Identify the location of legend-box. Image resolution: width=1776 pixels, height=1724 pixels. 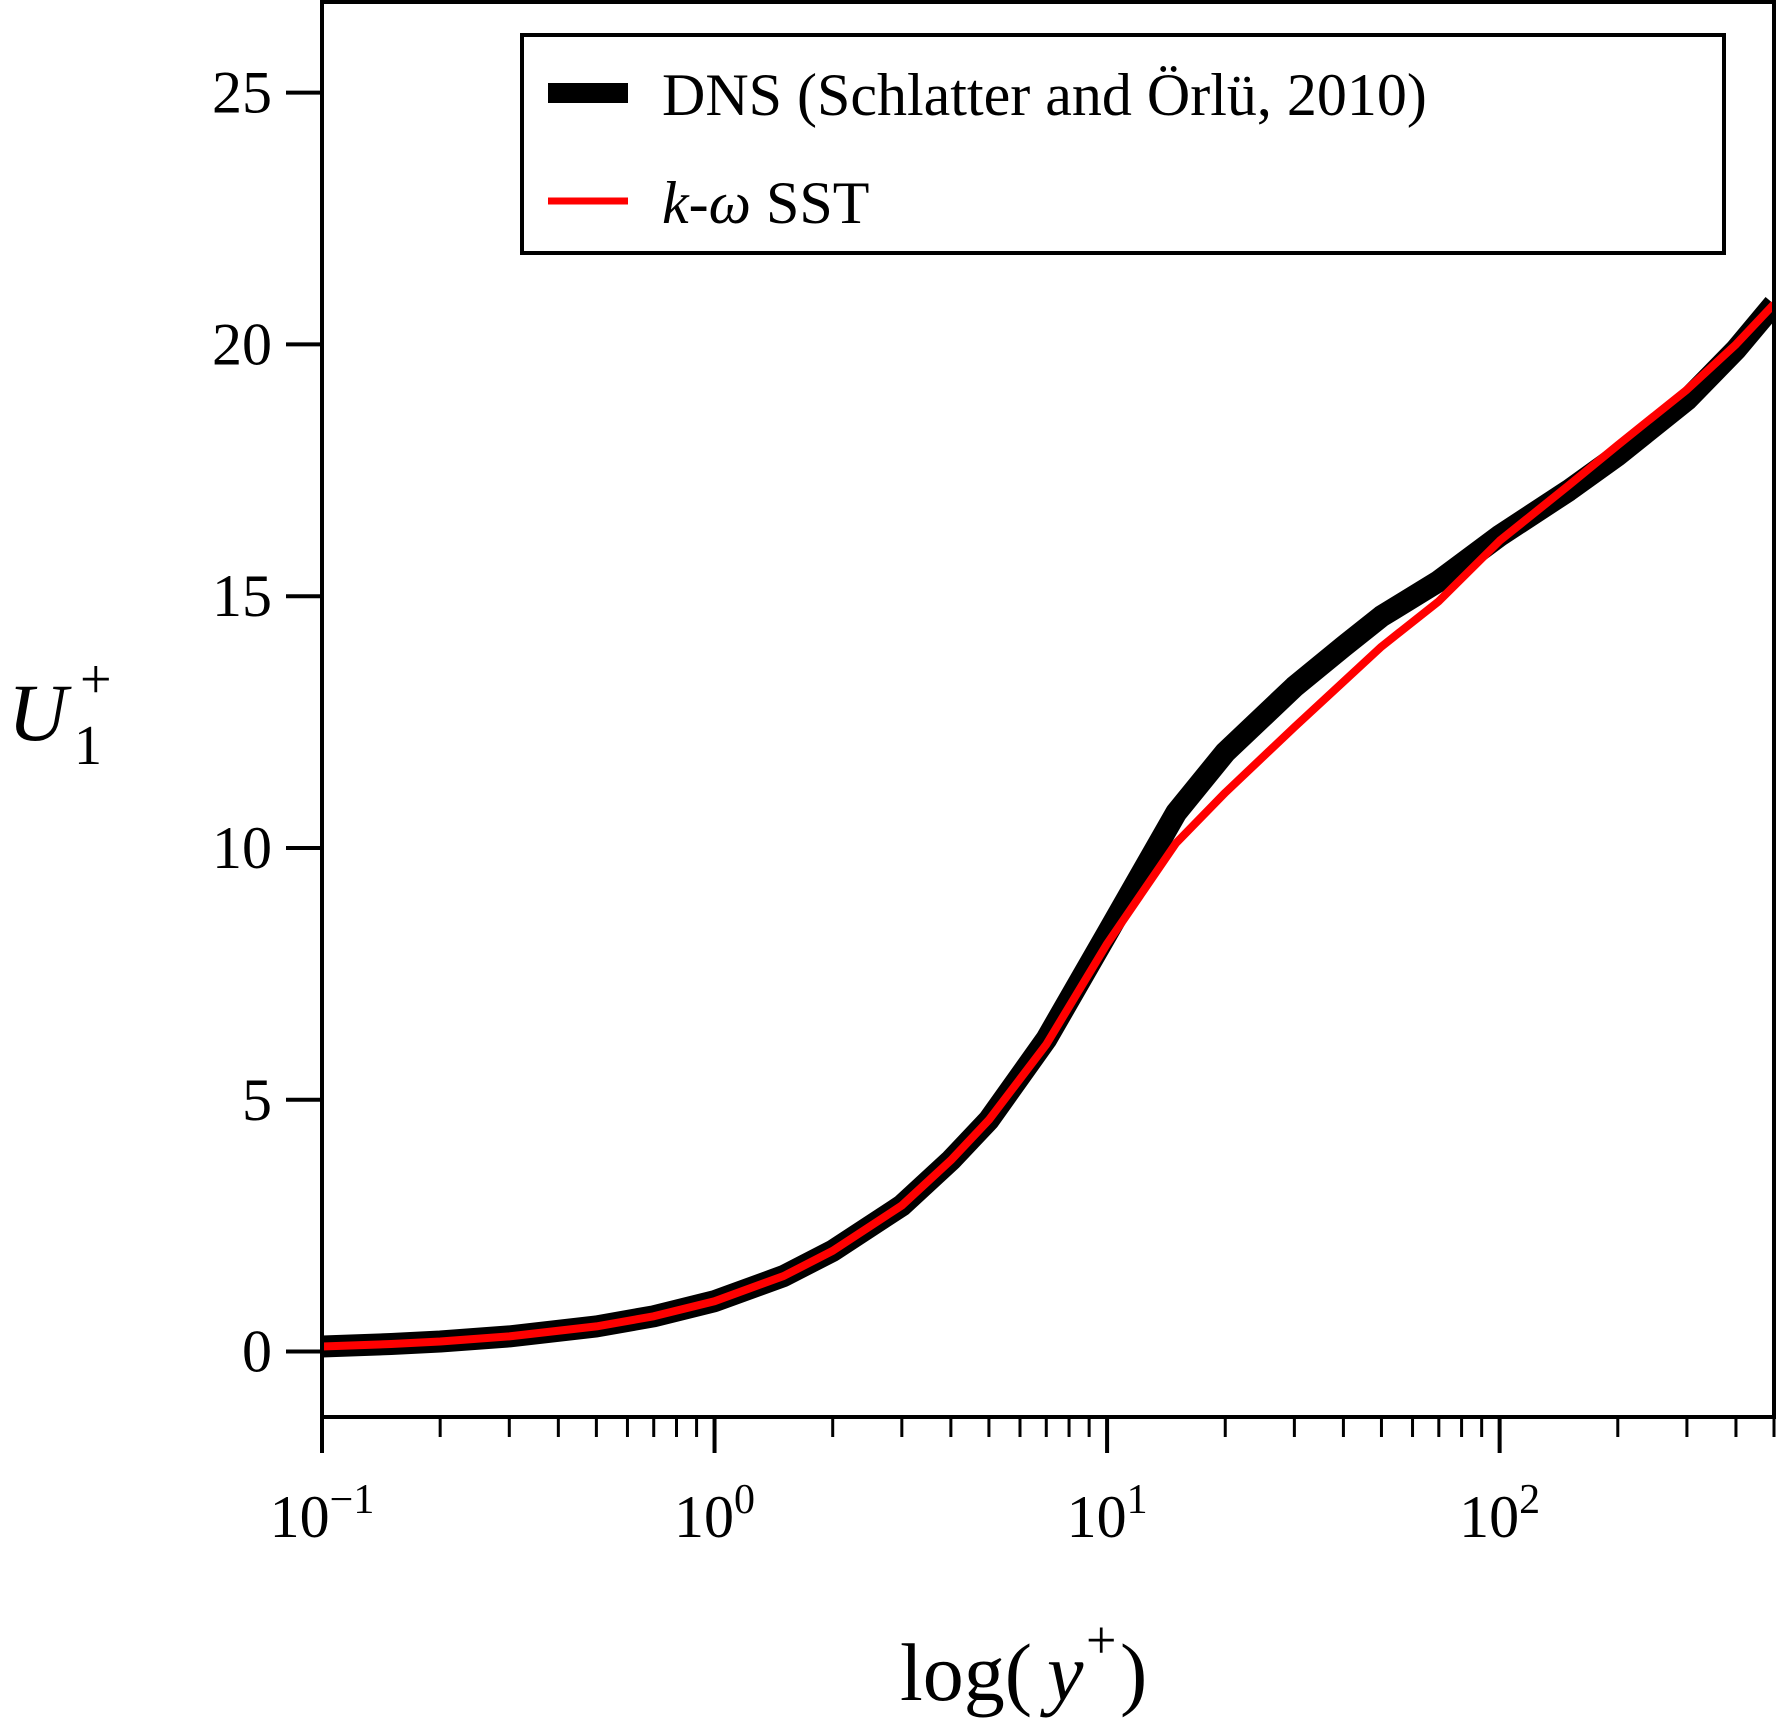
(1123, 144).